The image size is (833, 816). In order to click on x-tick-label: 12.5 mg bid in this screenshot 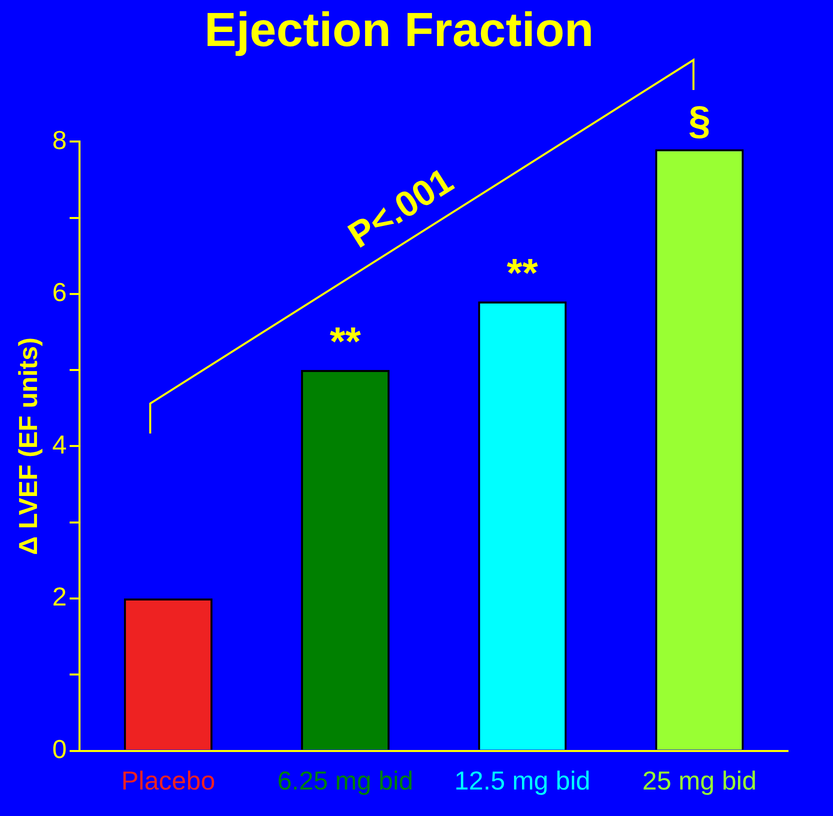, I will do `click(522, 781)`.